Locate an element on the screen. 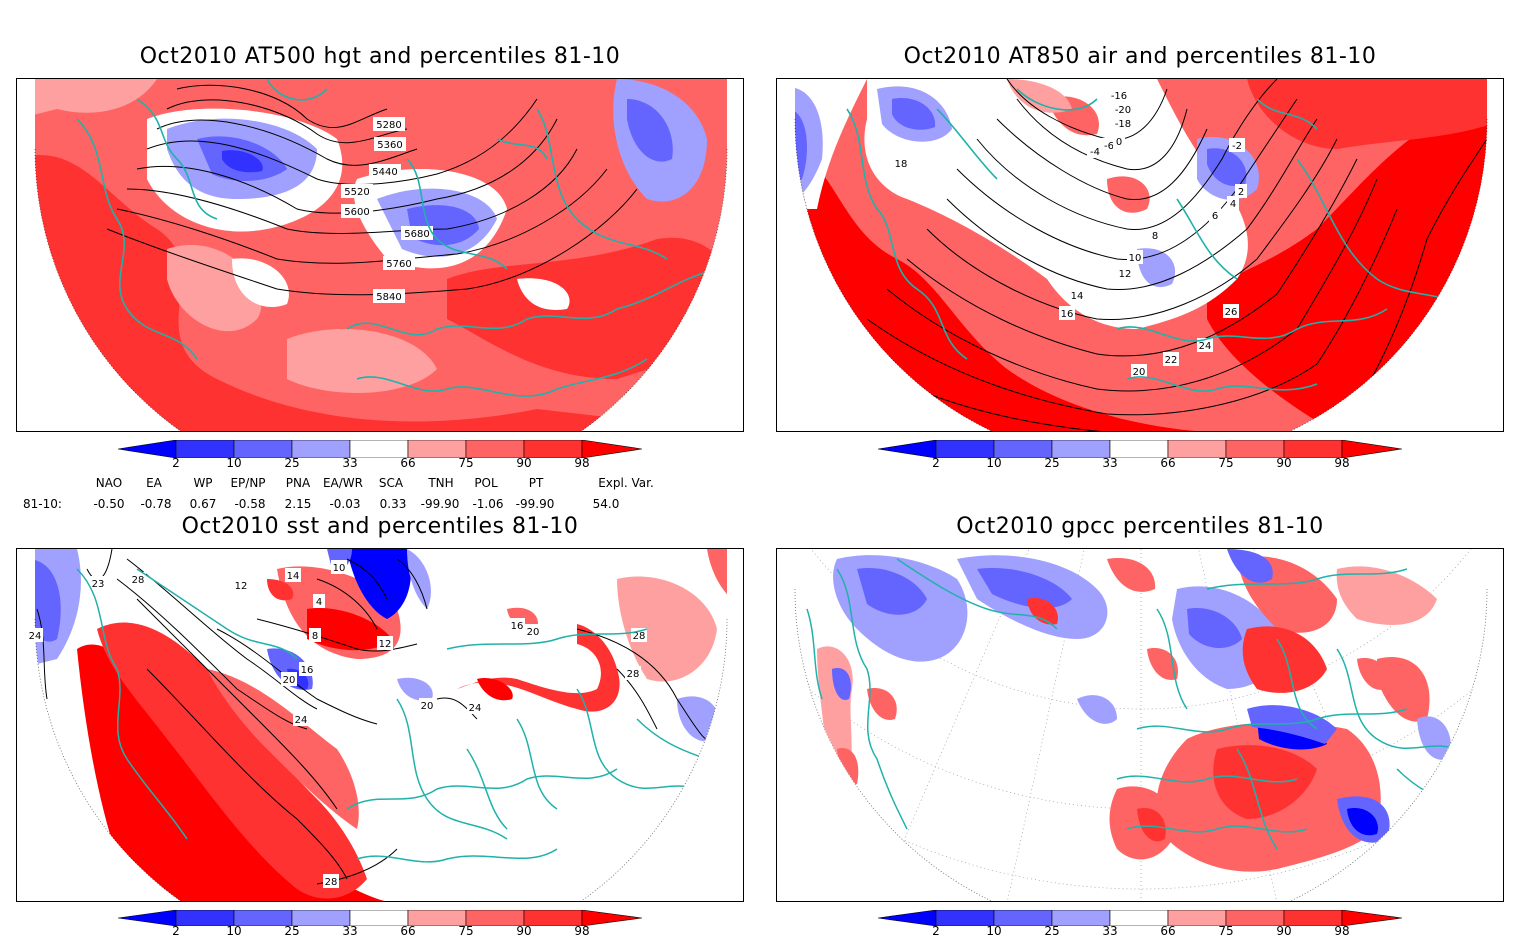 The height and width of the screenshot is (940, 1520). index-header: WP is located at coordinates (203, 483).